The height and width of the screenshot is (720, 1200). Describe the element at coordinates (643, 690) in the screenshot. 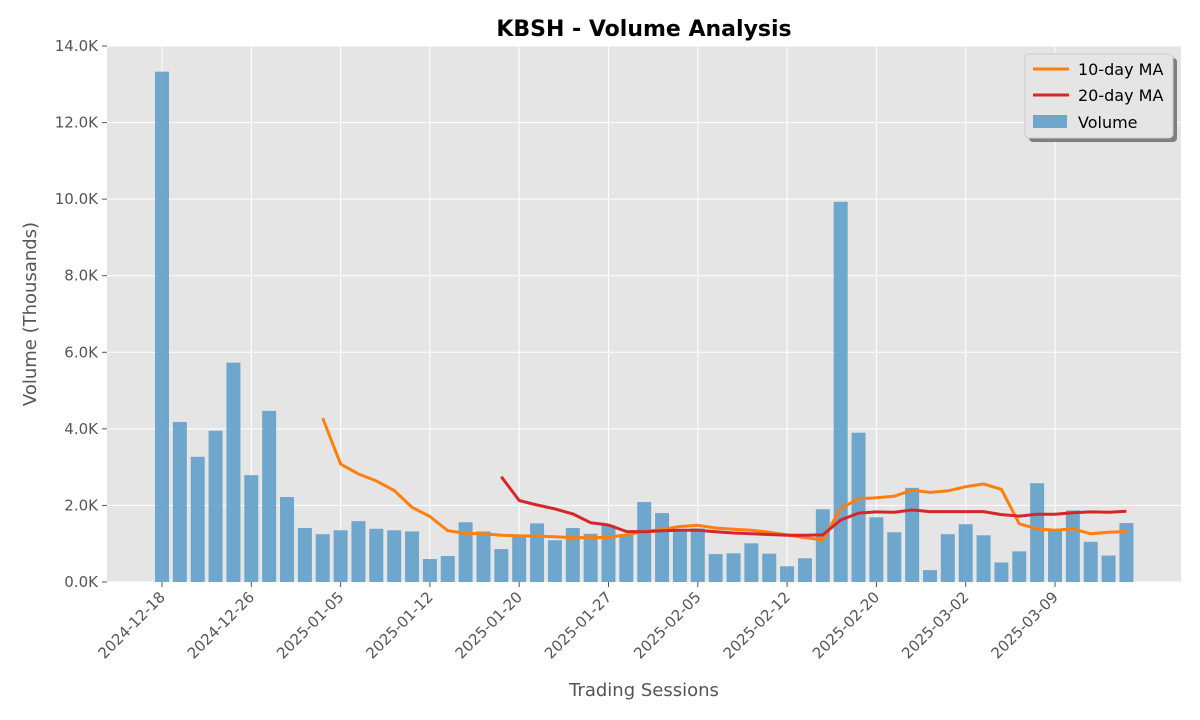

I see `x-axis-label: Trading Sessions` at that location.